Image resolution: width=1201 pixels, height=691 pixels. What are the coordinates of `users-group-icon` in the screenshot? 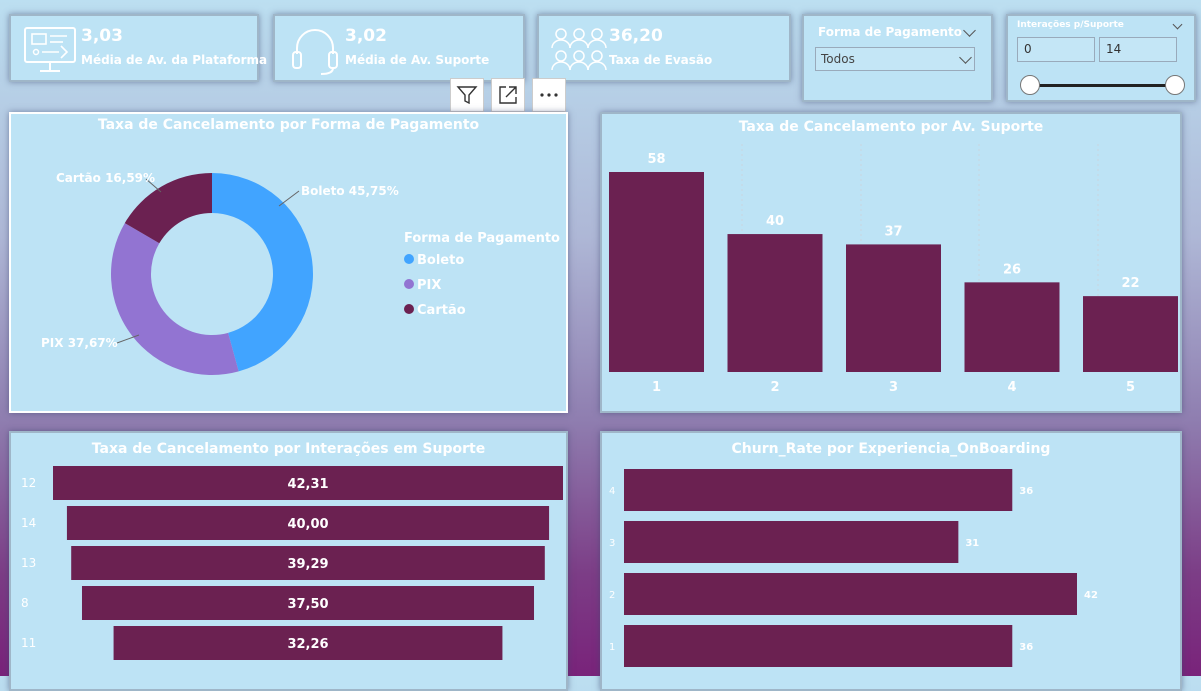 It's located at (579, 49).